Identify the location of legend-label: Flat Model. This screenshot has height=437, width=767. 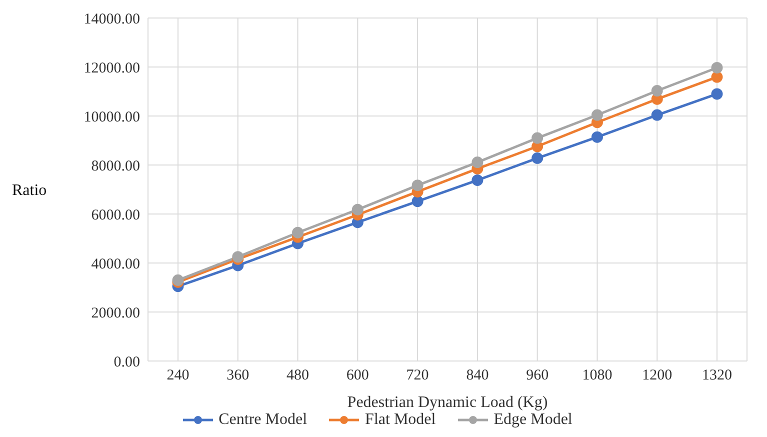
(400, 420).